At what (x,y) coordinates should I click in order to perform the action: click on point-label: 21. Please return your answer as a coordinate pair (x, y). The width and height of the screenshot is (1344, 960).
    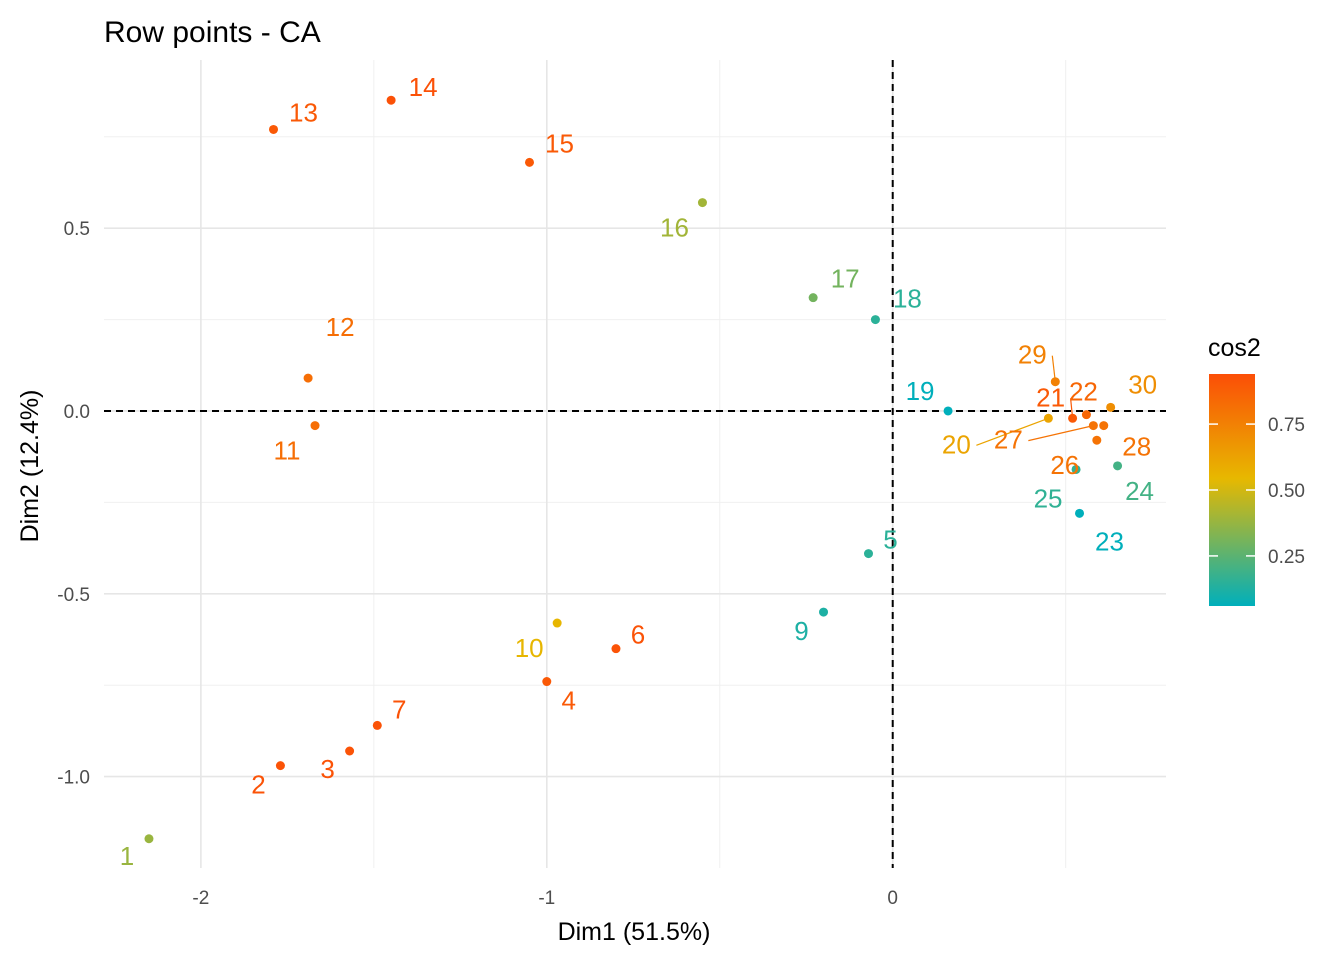
    Looking at the image, I should click on (1050, 397).